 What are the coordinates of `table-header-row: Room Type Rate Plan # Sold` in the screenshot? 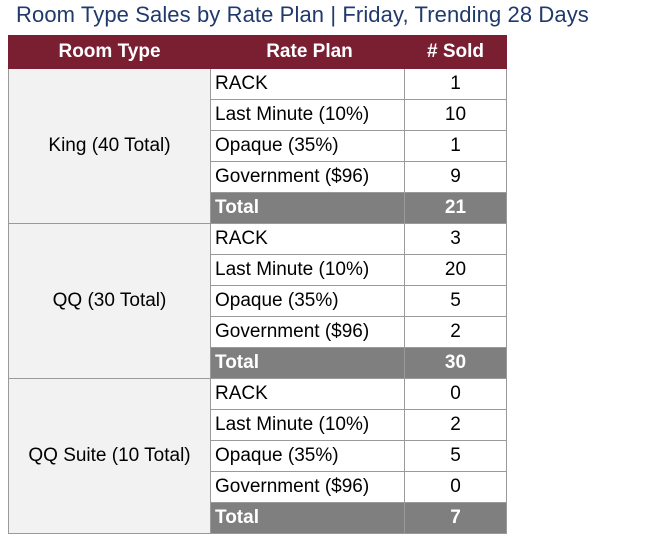 It's located at (257, 52).